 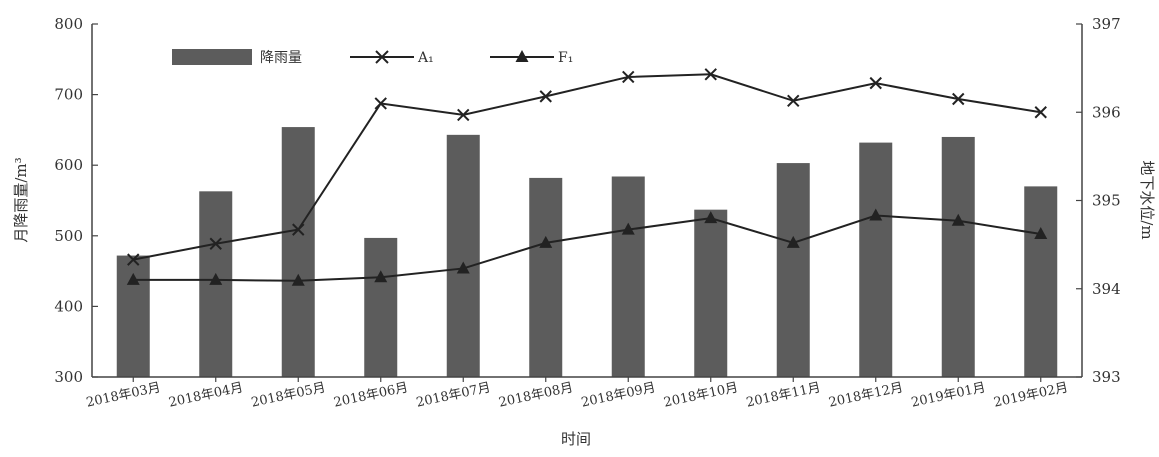 I want to click on left-tick-label: 600, so click(x=68, y=165).